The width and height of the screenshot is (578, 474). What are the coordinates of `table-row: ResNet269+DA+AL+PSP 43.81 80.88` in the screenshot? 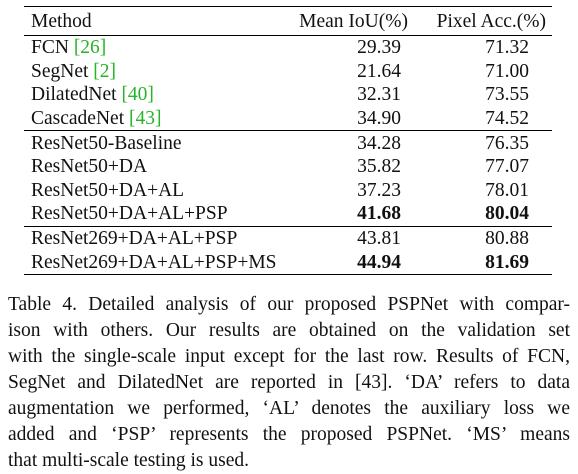 It's located at (288, 238).